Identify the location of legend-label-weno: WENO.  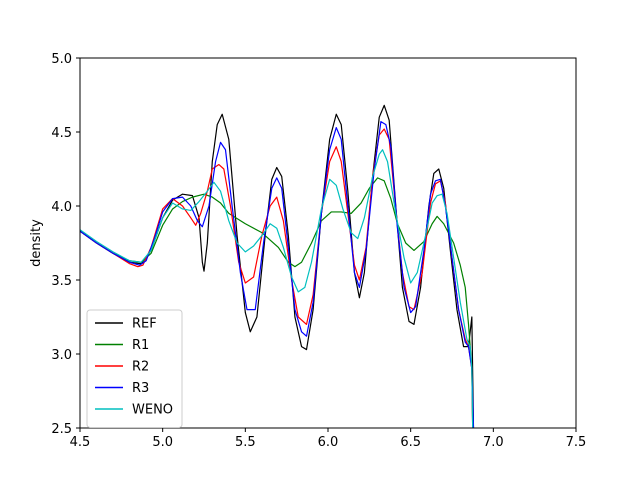
(152, 410).